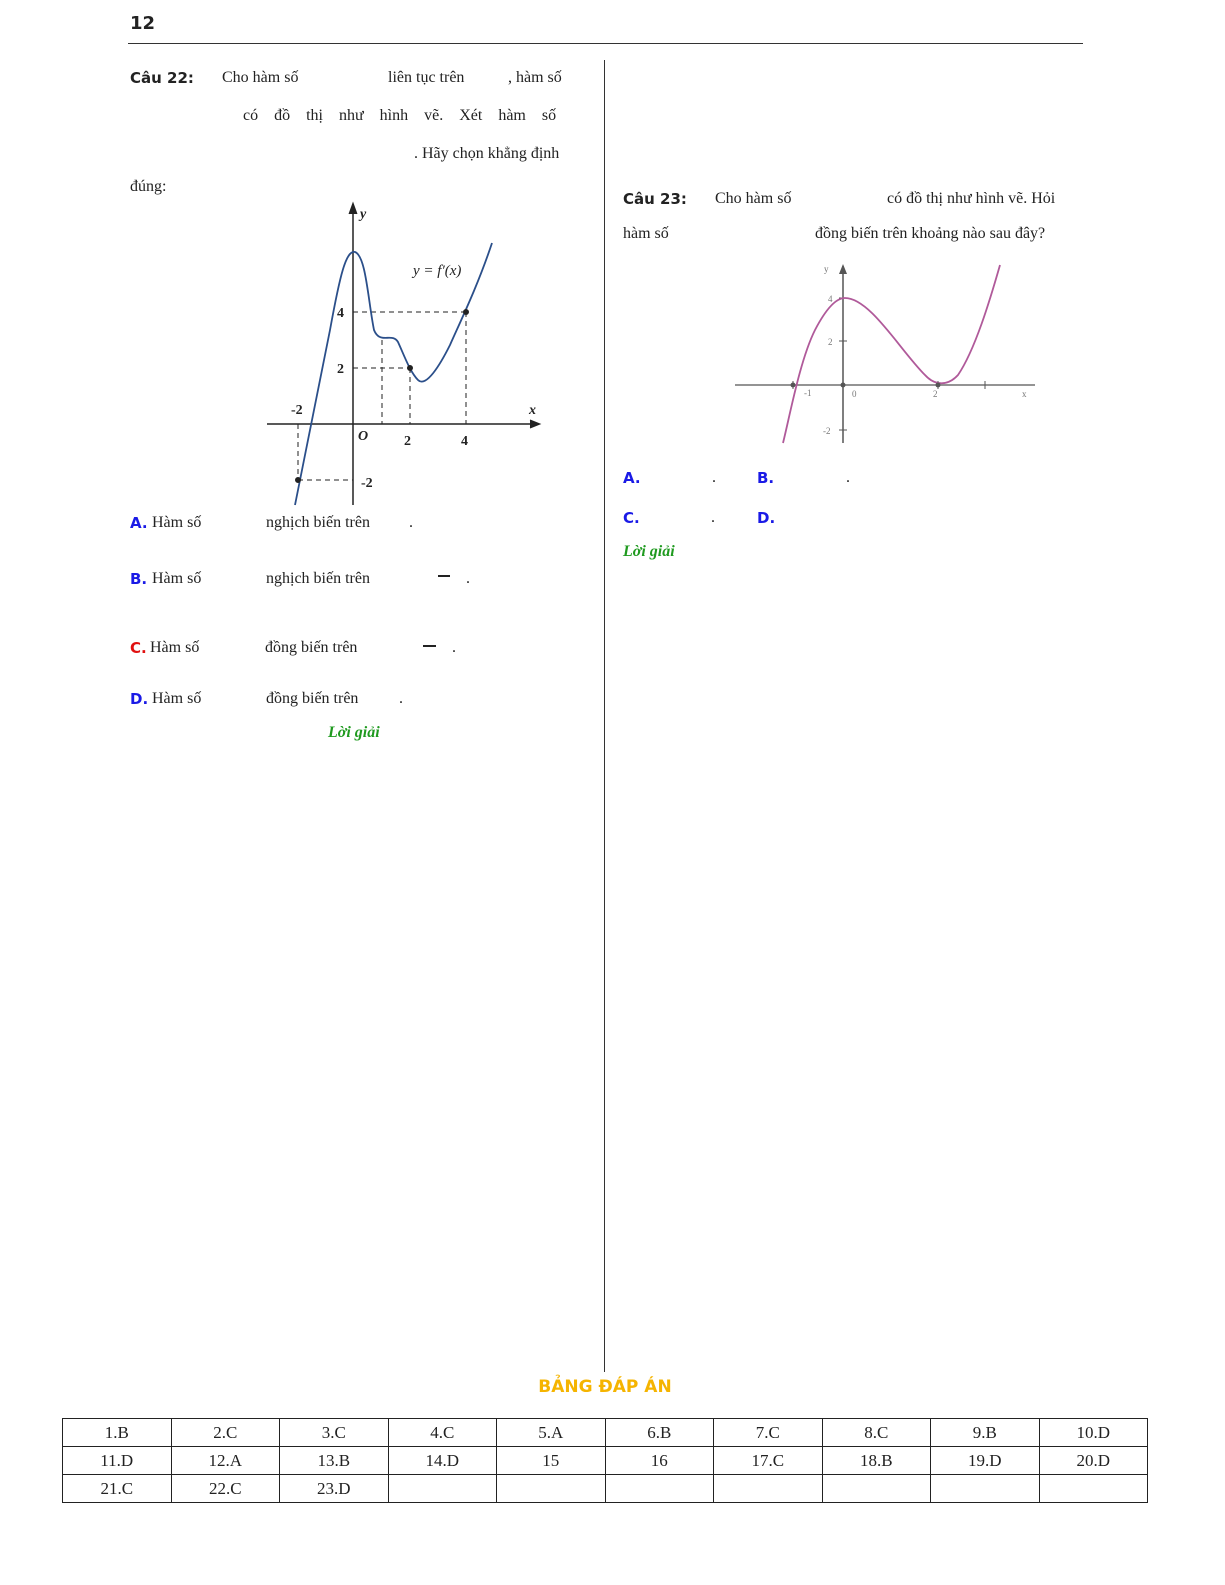 The width and height of the screenshot is (1225, 1585). What do you see at coordinates (535, 77) in the screenshot?
I see `text: , hàm số` at bounding box center [535, 77].